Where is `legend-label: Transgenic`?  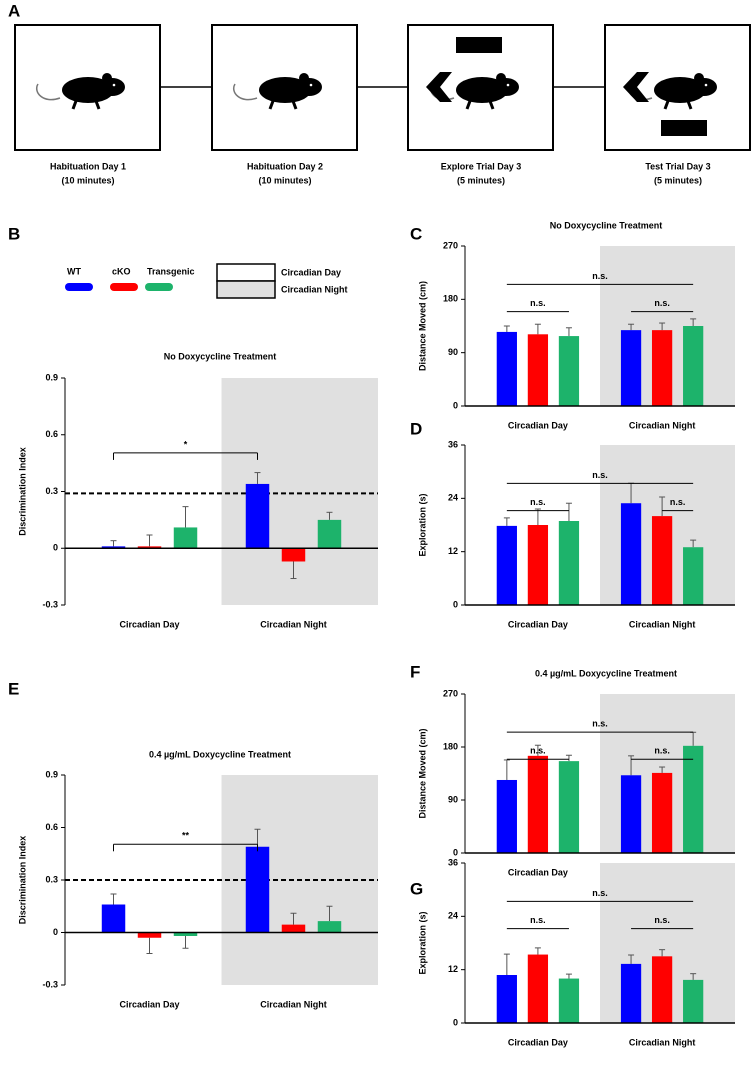
legend-label: Transgenic is located at coordinates (171, 271).